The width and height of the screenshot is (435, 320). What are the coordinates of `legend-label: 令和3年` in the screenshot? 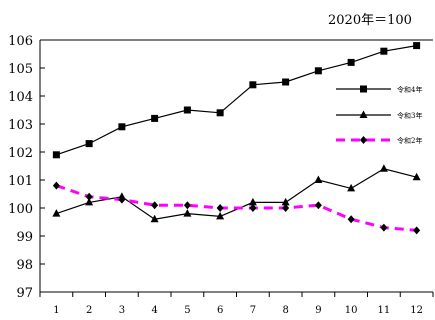 It's located at (409, 115).